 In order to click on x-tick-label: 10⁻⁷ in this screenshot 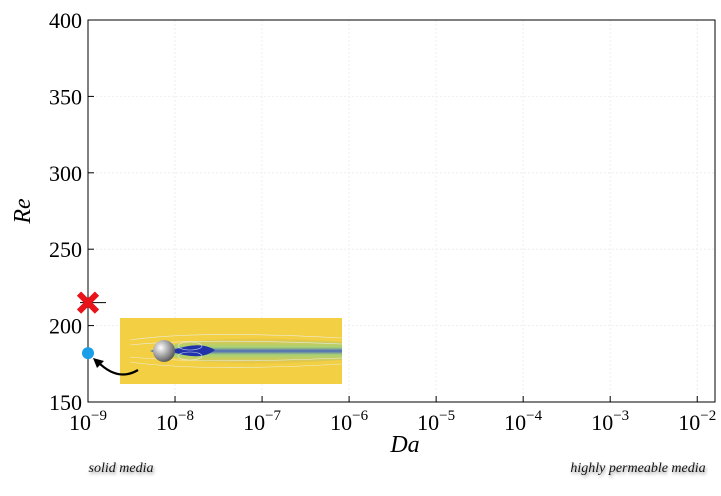, I will do `click(262, 421)`.